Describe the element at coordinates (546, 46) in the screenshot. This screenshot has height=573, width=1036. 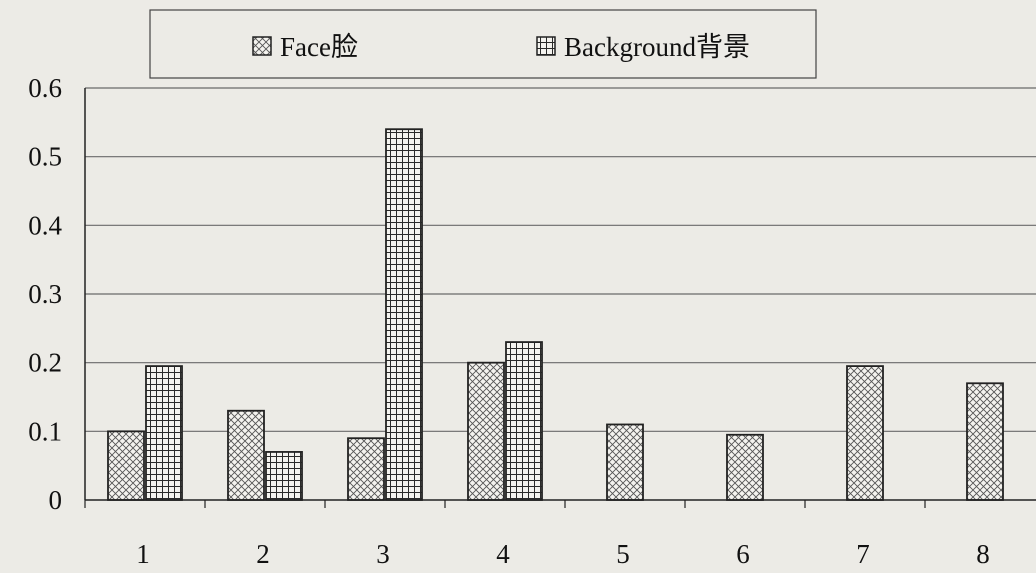
I see `legend-swatch-background` at that location.